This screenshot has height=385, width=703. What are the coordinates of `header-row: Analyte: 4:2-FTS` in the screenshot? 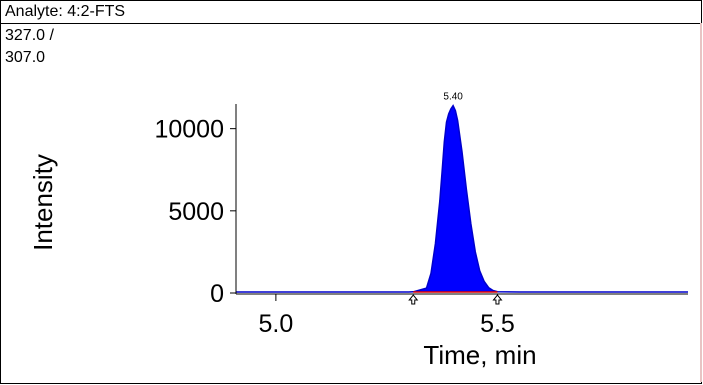 It's located at (351, 12).